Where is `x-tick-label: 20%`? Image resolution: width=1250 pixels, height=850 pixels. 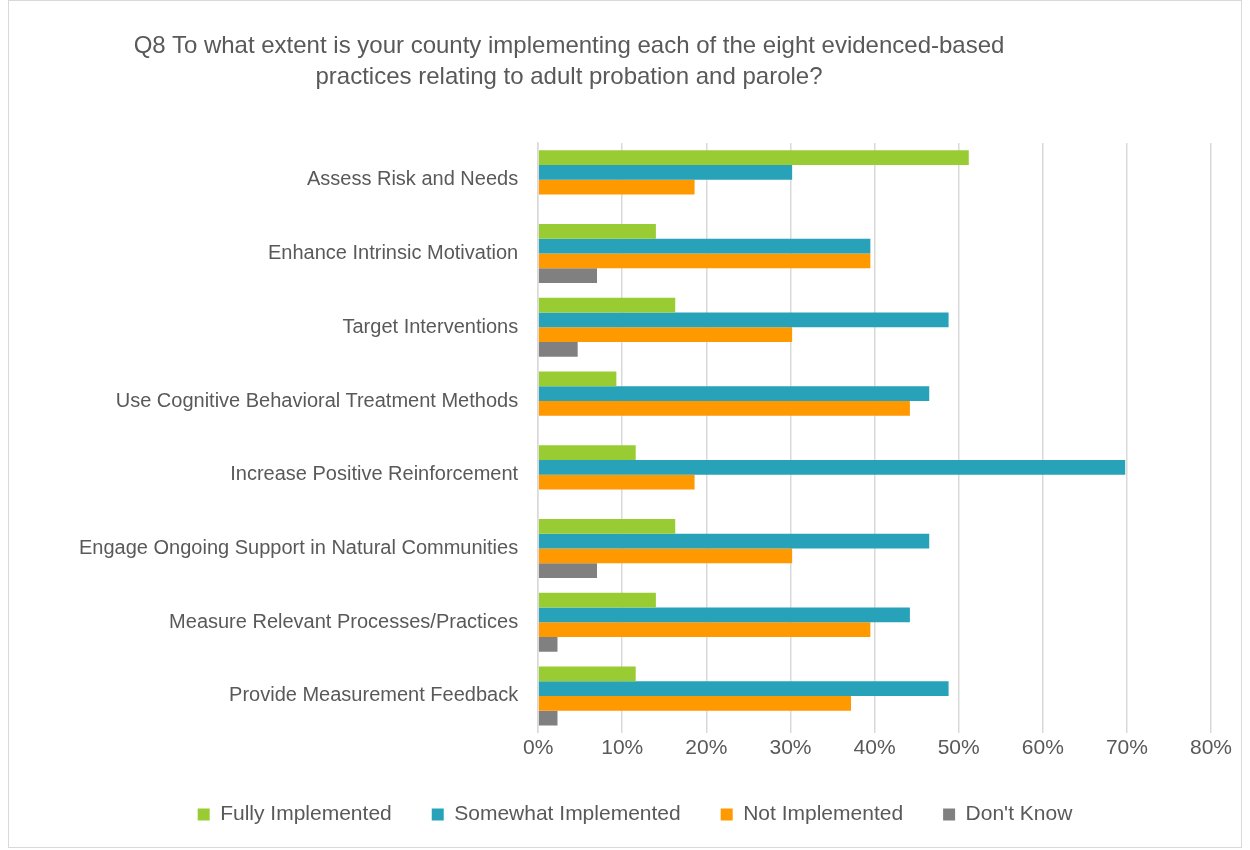
x-tick-label: 20% is located at coordinates (706, 747).